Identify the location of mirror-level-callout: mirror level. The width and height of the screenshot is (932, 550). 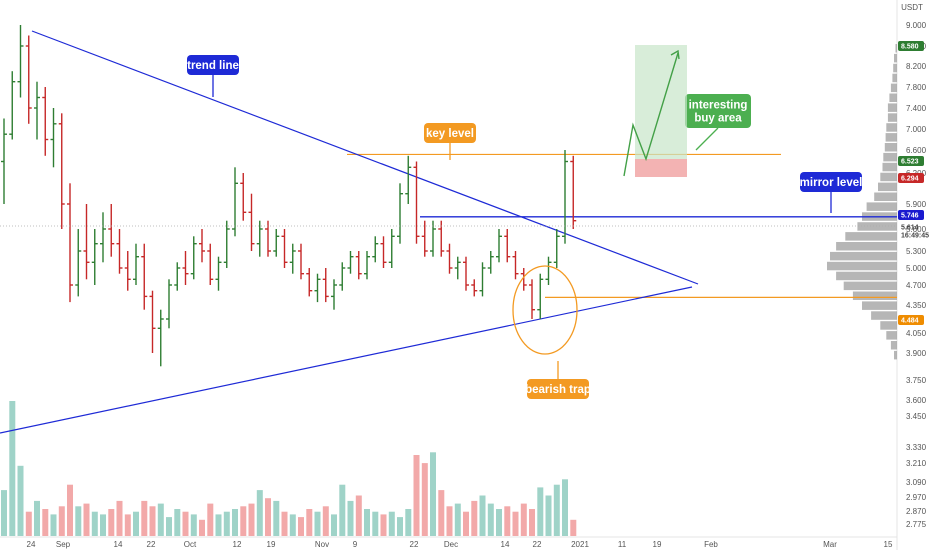
(831, 192).